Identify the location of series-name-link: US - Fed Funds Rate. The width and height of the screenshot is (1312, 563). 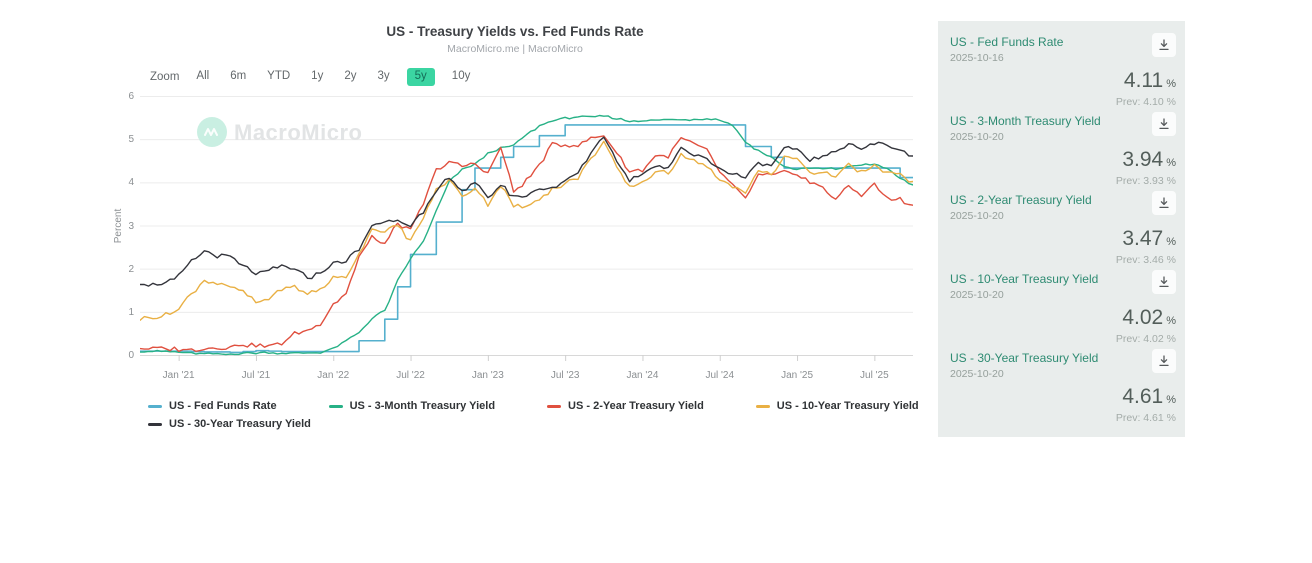
(1007, 42).